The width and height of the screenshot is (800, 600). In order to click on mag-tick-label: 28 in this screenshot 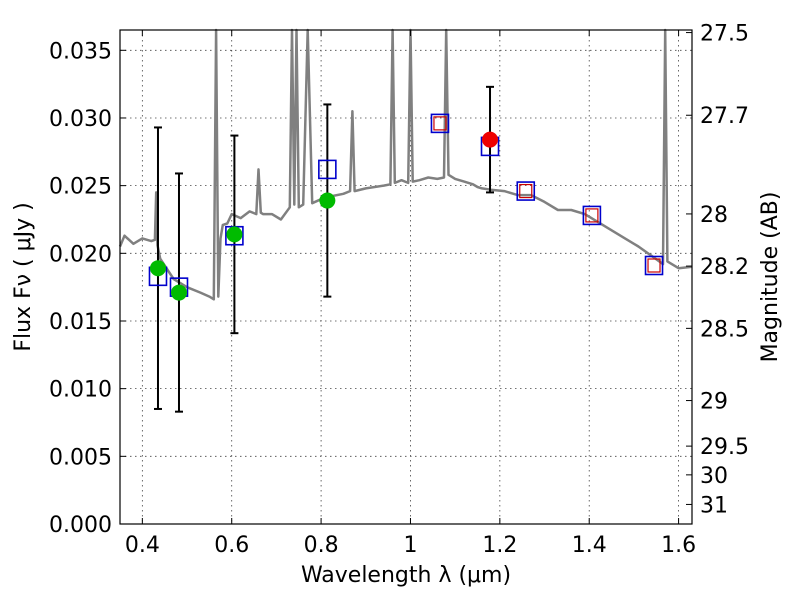, I will do `click(714, 215)`.